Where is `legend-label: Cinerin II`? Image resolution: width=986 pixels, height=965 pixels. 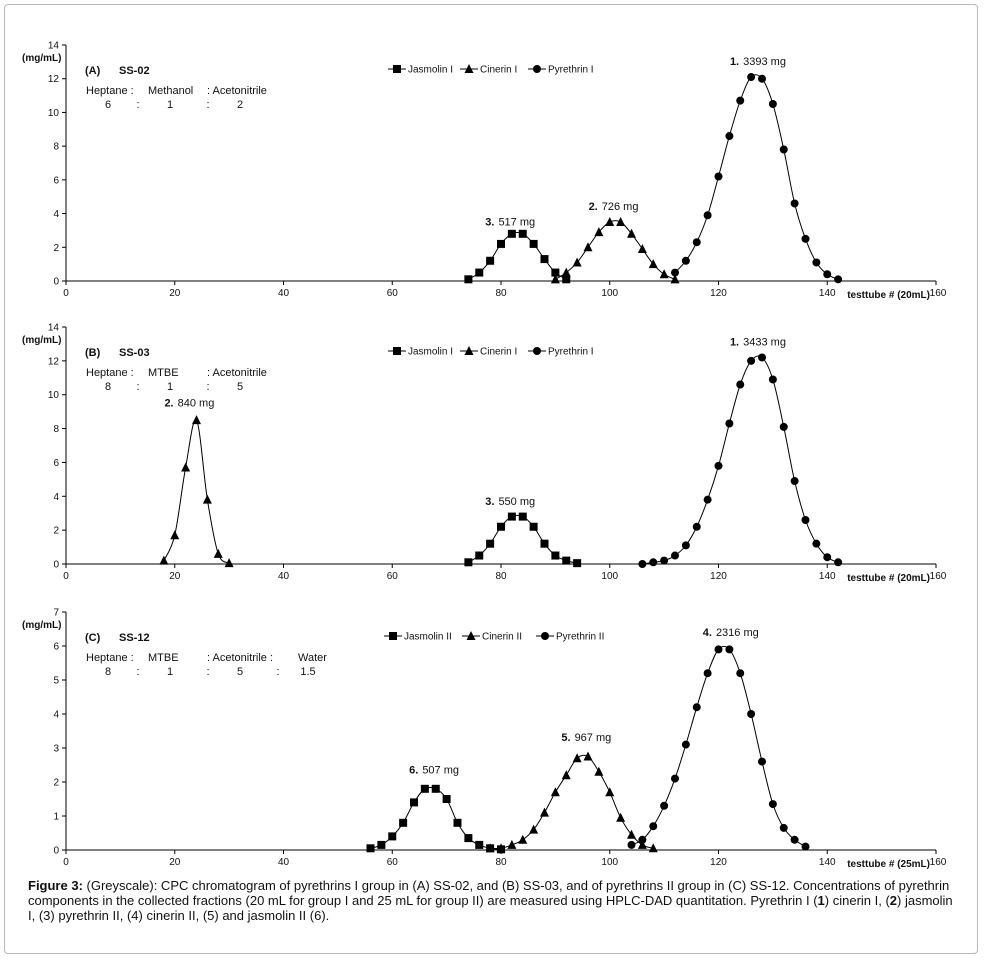 legend-label: Cinerin II is located at coordinates (502, 637).